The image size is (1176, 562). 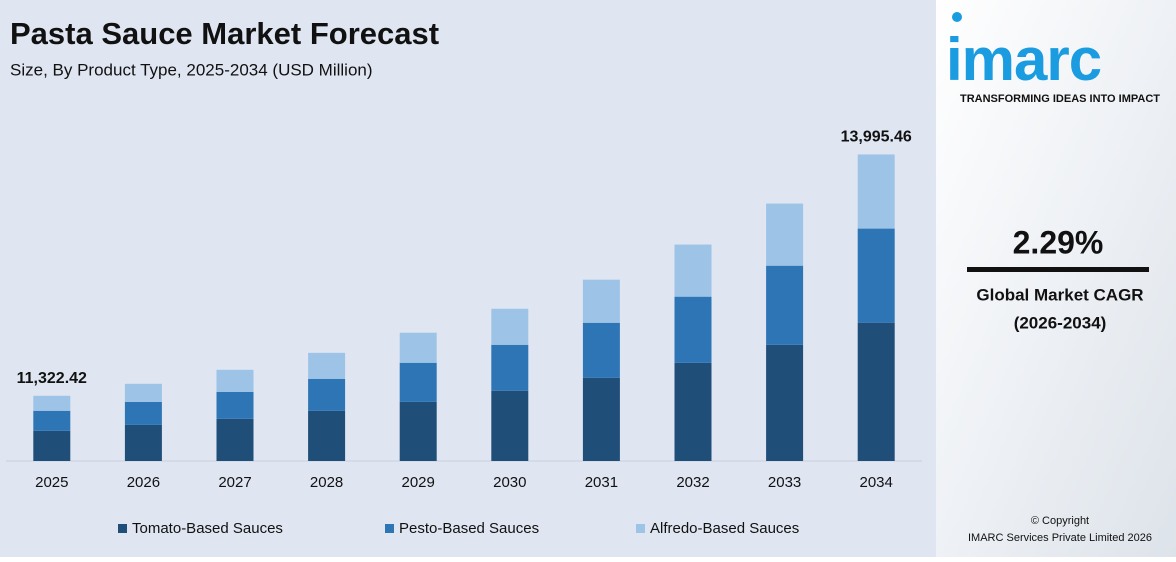 I want to click on x-tick-label: 2030, so click(x=509, y=482).